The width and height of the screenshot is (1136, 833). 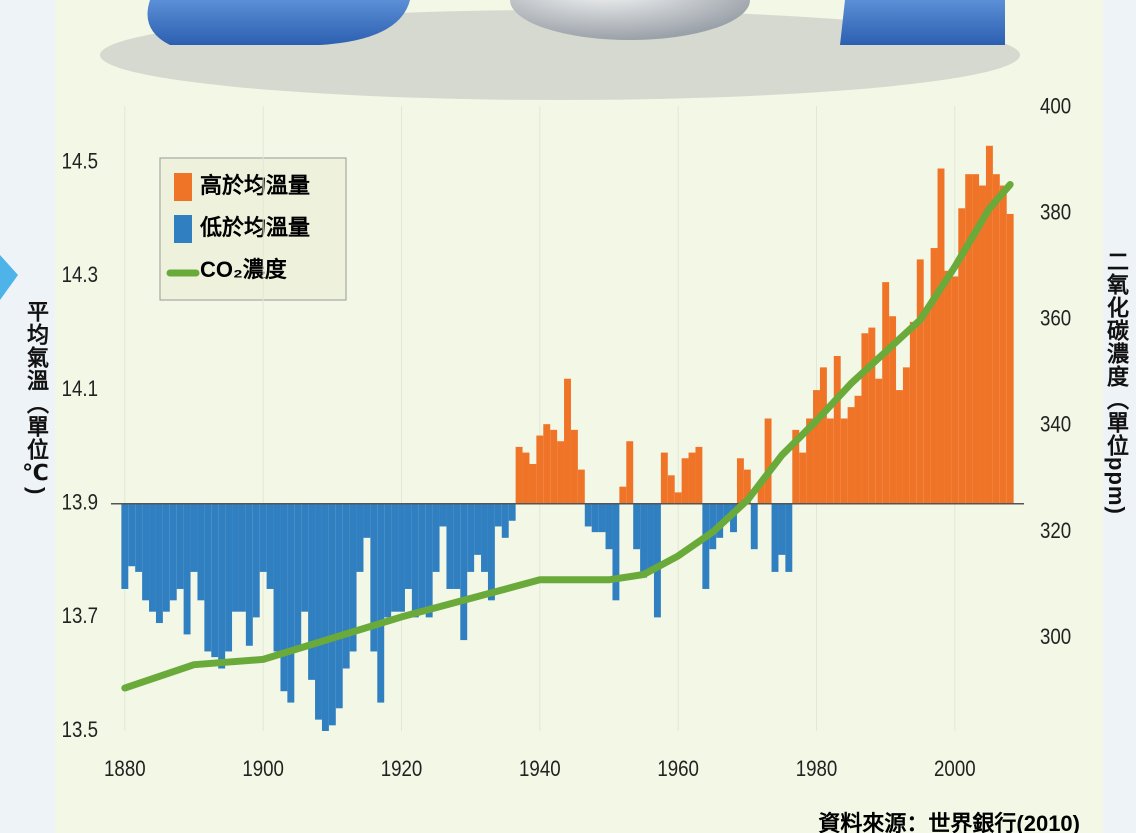 What do you see at coordinates (1116, 382) in the screenshot?
I see `y2-axis-label: 二氧化碳濃度（單位ppm)` at bounding box center [1116, 382].